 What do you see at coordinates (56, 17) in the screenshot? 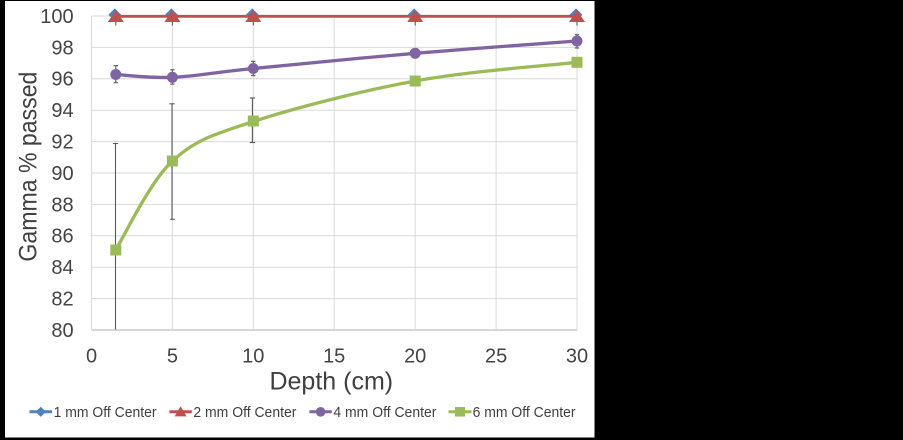
I see `svg-text: 100` at bounding box center [56, 17].